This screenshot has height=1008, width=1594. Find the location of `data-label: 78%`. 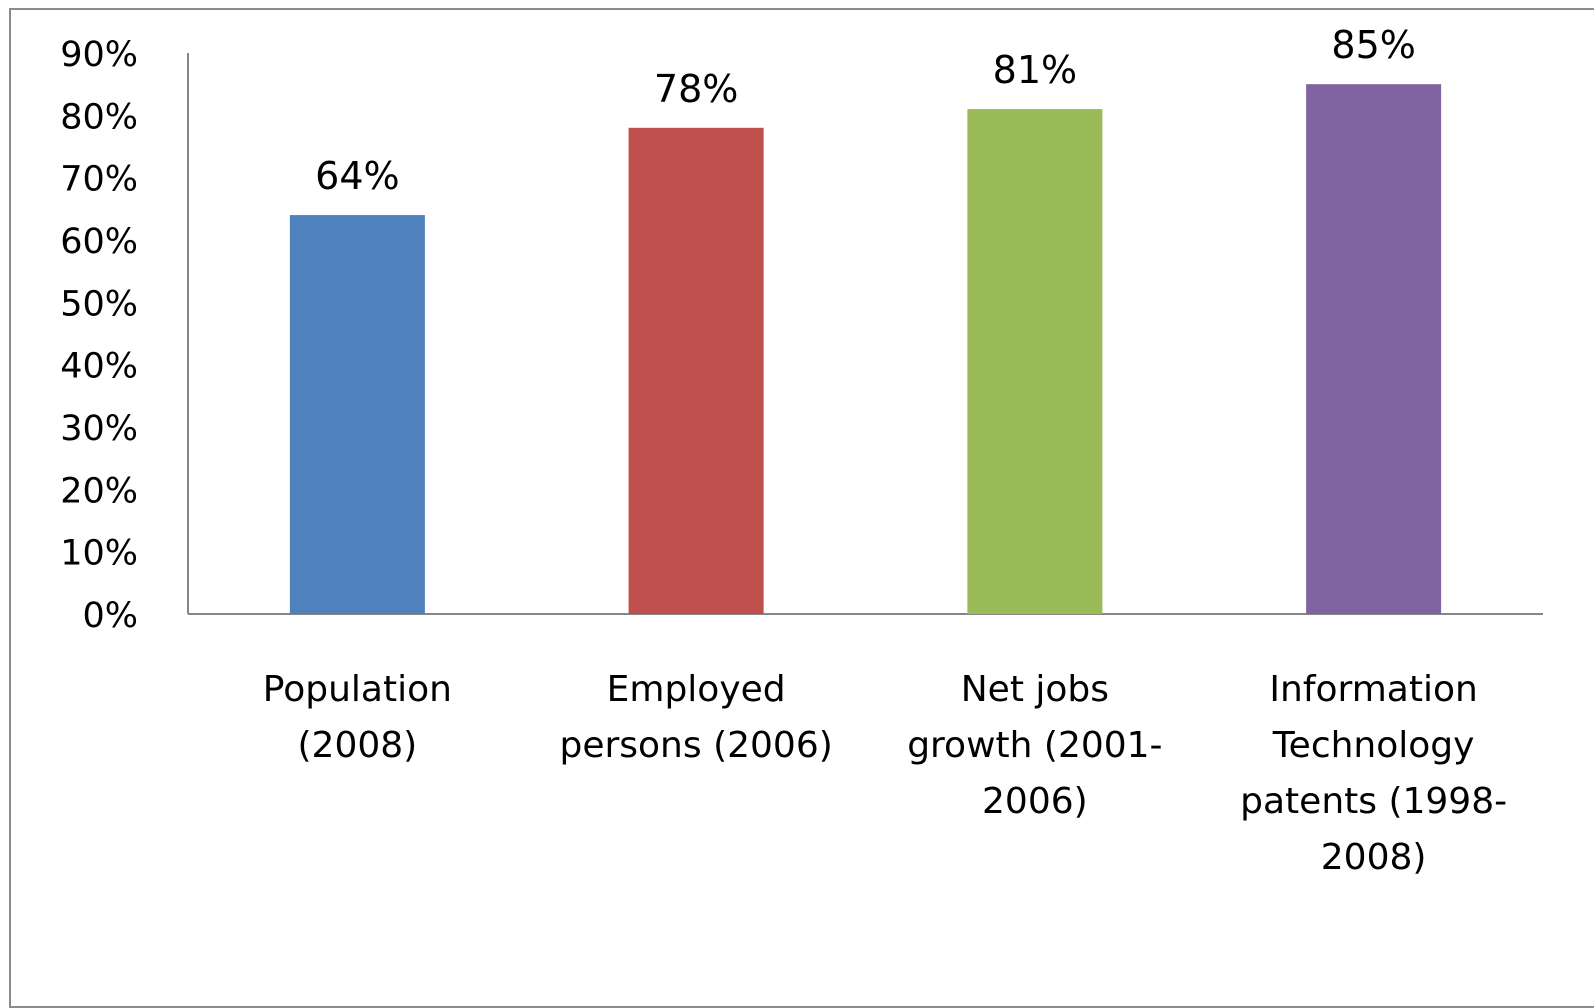

data-label: 78% is located at coordinates (696, 89).